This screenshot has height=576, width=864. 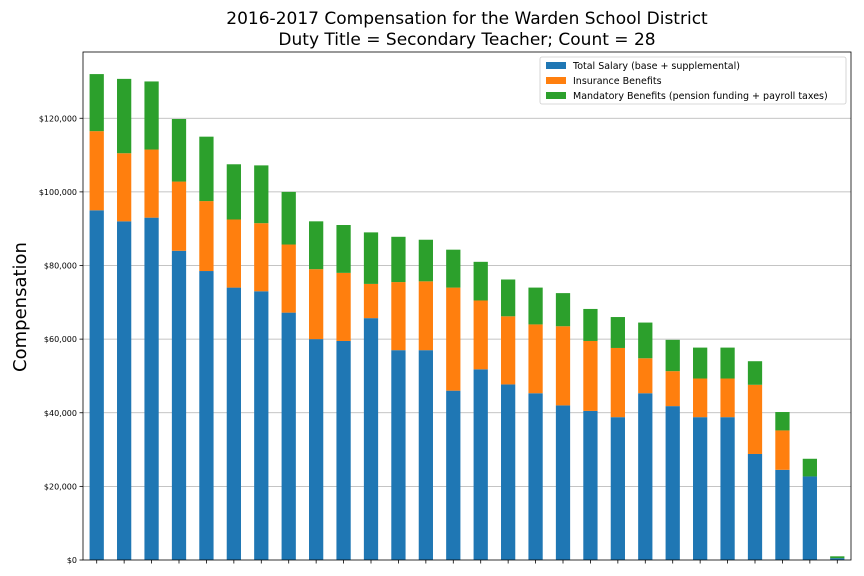 What do you see at coordinates (60, 339) in the screenshot?
I see `y-tick-label-3: $60,000` at bounding box center [60, 339].